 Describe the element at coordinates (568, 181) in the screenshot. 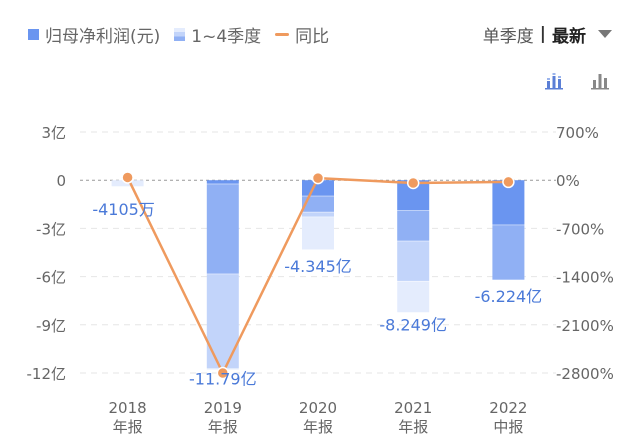

I see `y-right-tick-label: 0%` at that location.